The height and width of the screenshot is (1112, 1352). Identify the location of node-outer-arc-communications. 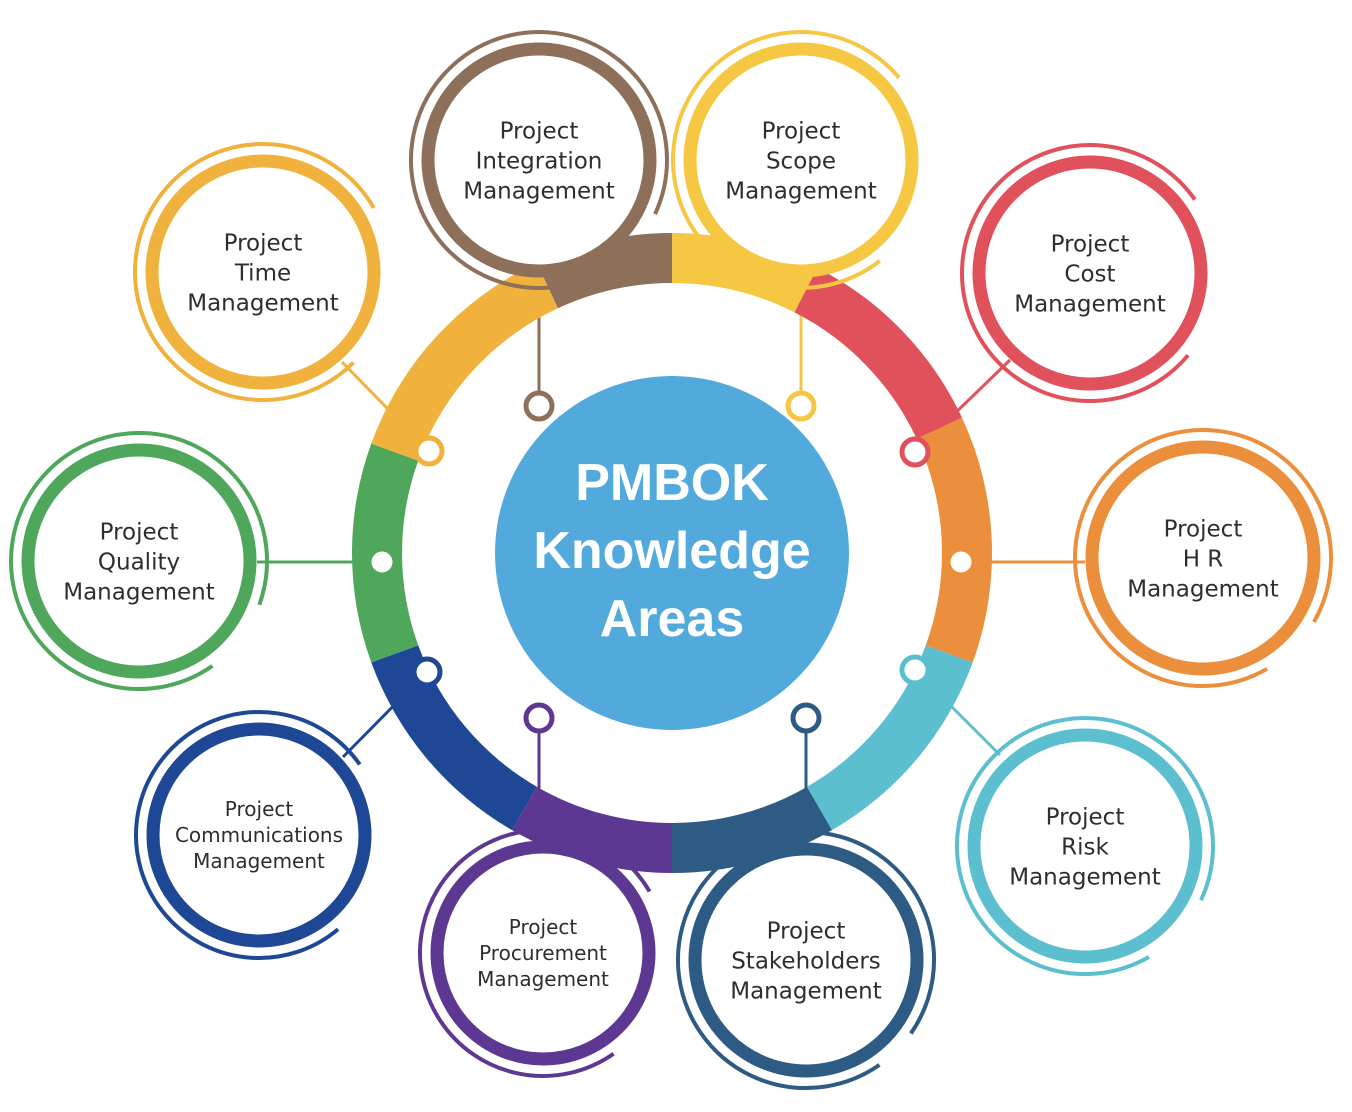
(248, 835).